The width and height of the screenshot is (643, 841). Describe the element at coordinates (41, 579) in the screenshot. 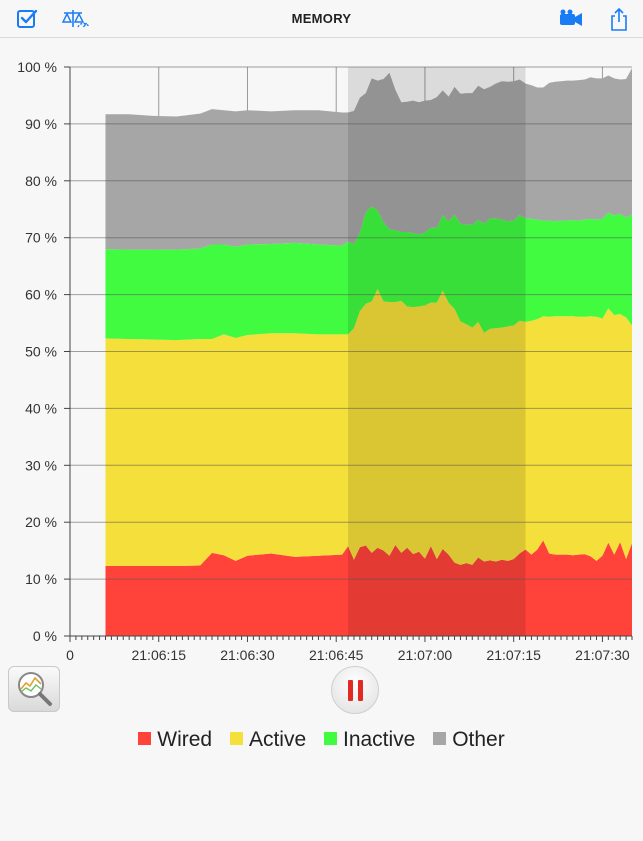

I see `y-tick-label: 10 %` at that location.